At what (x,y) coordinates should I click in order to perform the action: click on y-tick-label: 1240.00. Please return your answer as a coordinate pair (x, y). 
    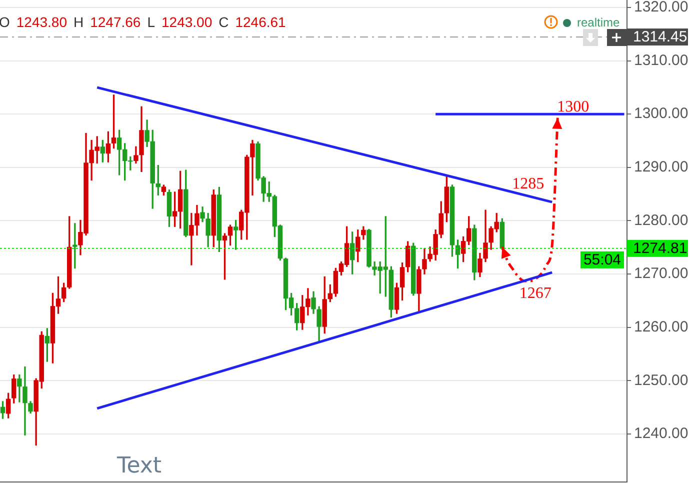
    Looking at the image, I should click on (661, 433).